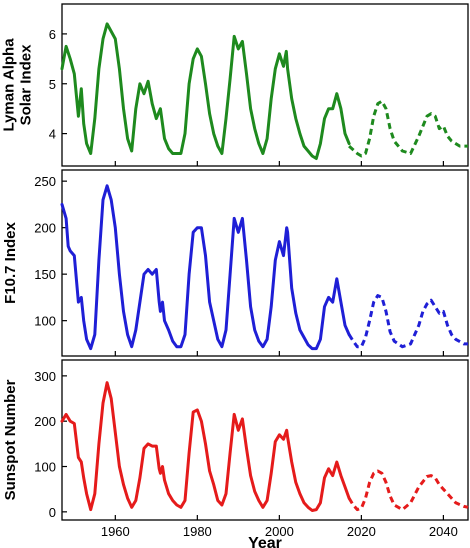 This screenshot has width=470, height=548. I want to click on y-tick-label-ssn-3: 300, so click(45, 376).